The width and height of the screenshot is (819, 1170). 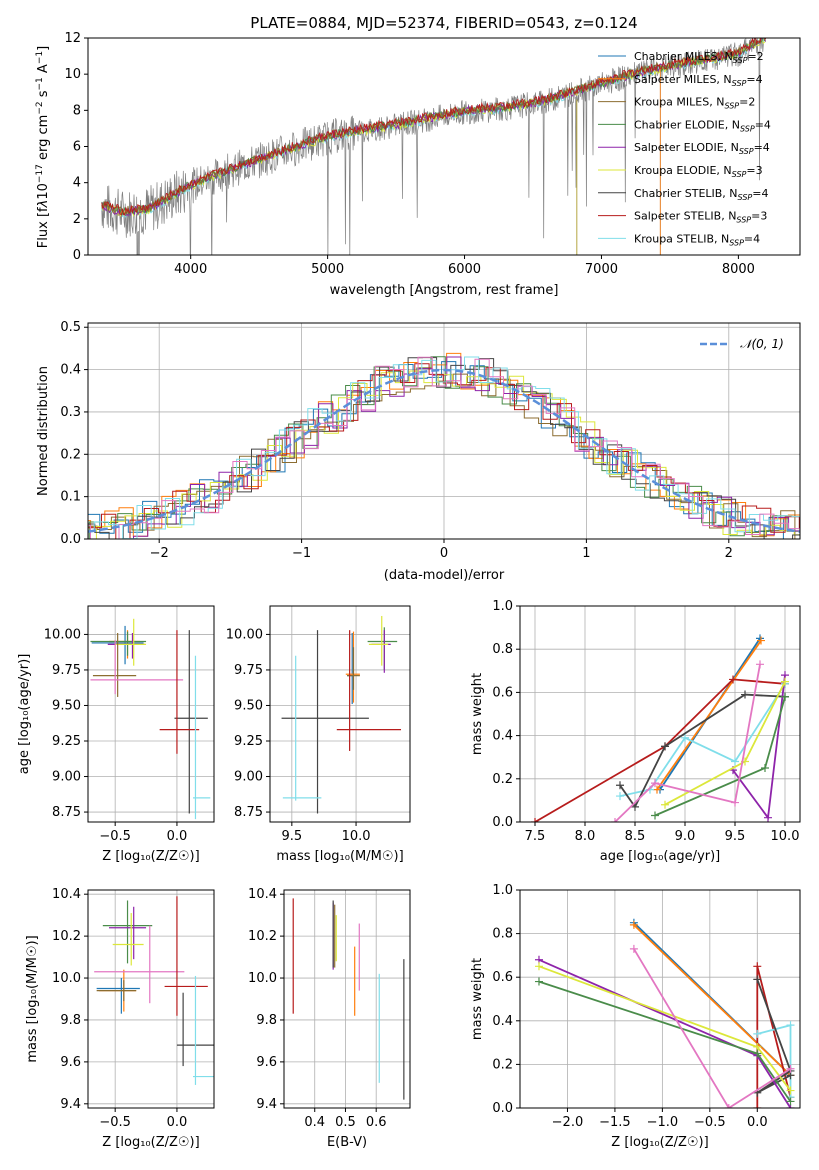 What do you see at coordinates (70, 497) in the screenshot?
I see `histogram-y-tick-label: 0.1` at bounding box center [70, 497].